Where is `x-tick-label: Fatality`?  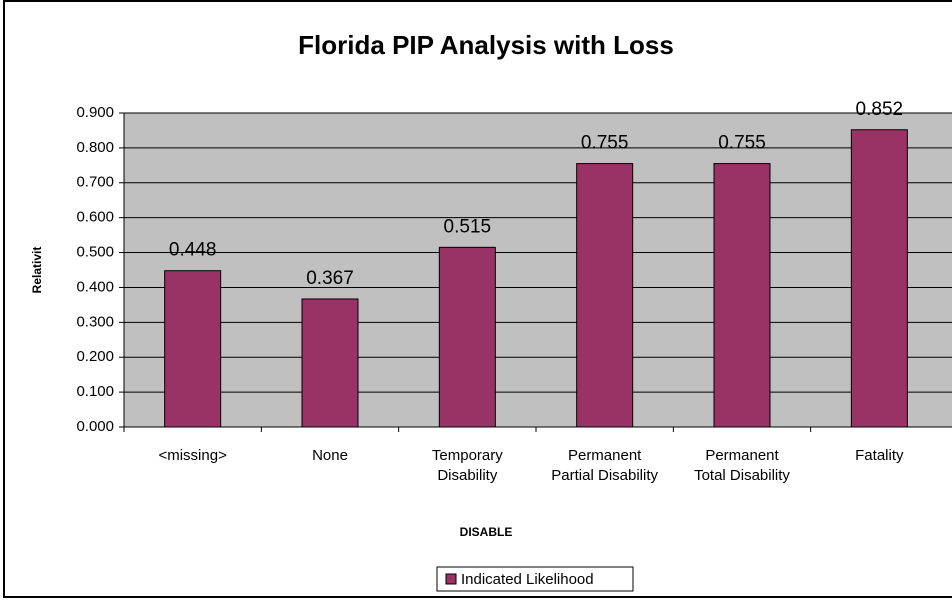 x-tick-label: Fatality is located at coordinates (879, 455).